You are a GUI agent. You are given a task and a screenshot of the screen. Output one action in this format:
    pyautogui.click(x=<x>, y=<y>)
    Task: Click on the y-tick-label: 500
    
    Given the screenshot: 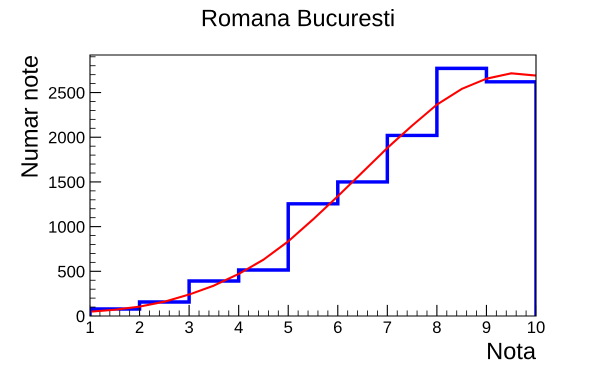 What is the action you would take?
    pyautogui.click(x=71, y=272)
    